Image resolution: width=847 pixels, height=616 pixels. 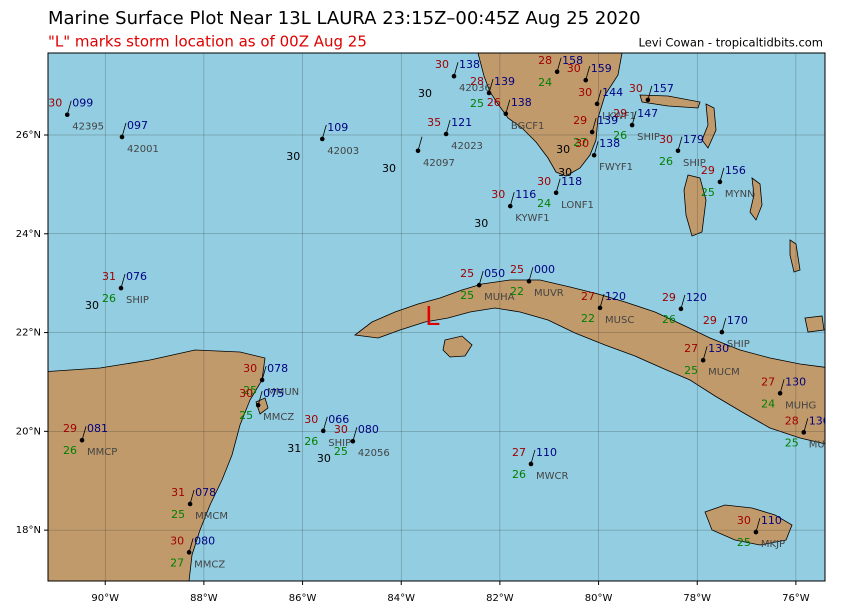 I want to click on pressure: 081, so click(x=97, y=428).